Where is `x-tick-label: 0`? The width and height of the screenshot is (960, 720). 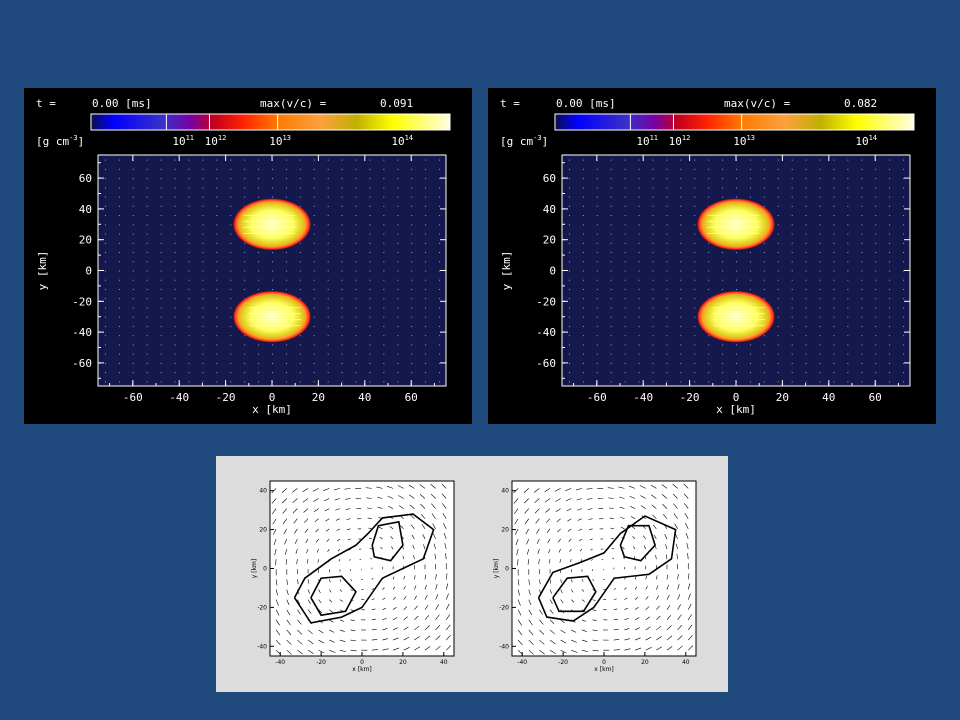 x-tick-label: 0 is located at coordinates (736, 397).